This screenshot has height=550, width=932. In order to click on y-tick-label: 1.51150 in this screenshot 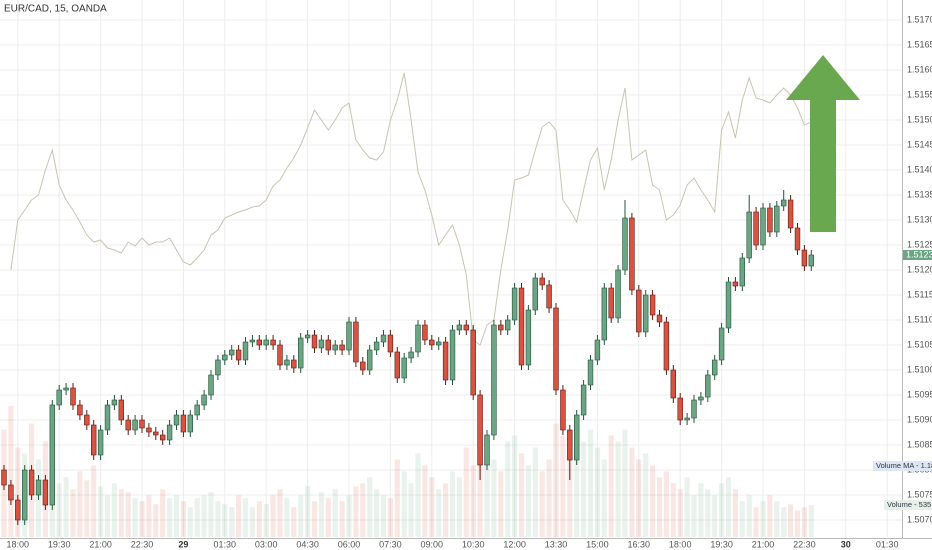, I will do `click(919, 294)`.